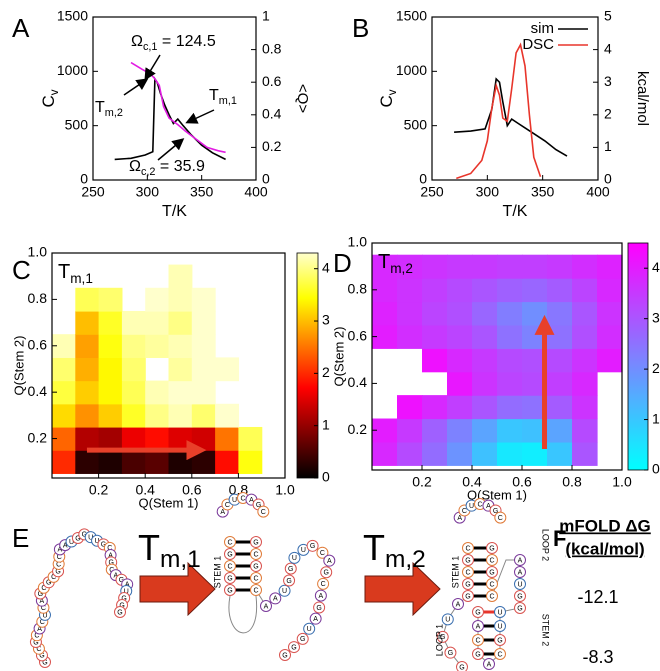 The width and height of the screenshot is (660, 671). What do you see at coordinates (432, 192) in the screenshot?
I see `x-tick-label: 250` at bounding box center [432, 192].